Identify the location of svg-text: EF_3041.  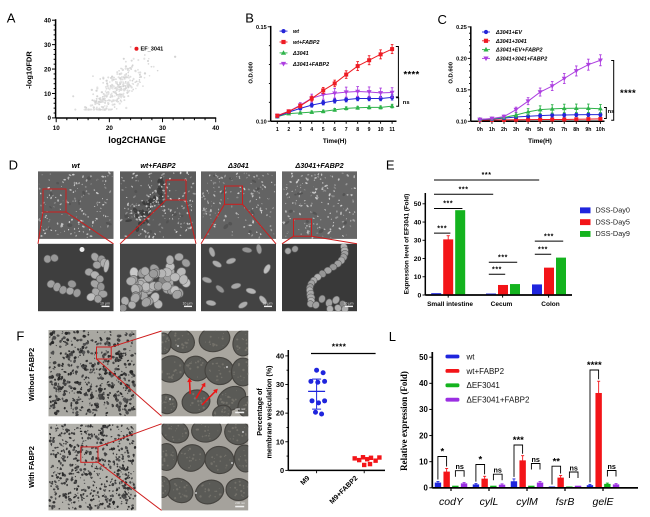
(152, 50).